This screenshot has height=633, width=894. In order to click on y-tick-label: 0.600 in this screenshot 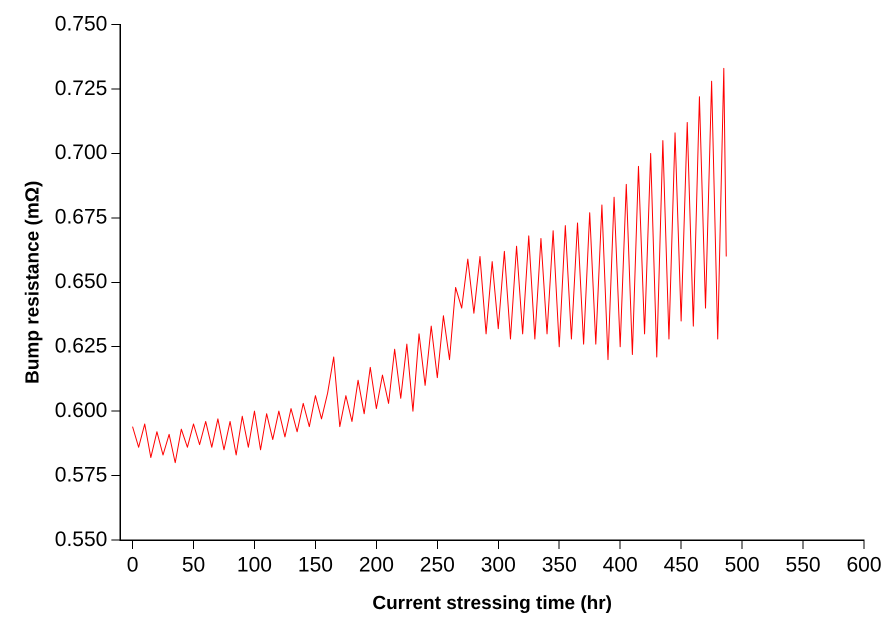, I will do `click(81, 410)`.